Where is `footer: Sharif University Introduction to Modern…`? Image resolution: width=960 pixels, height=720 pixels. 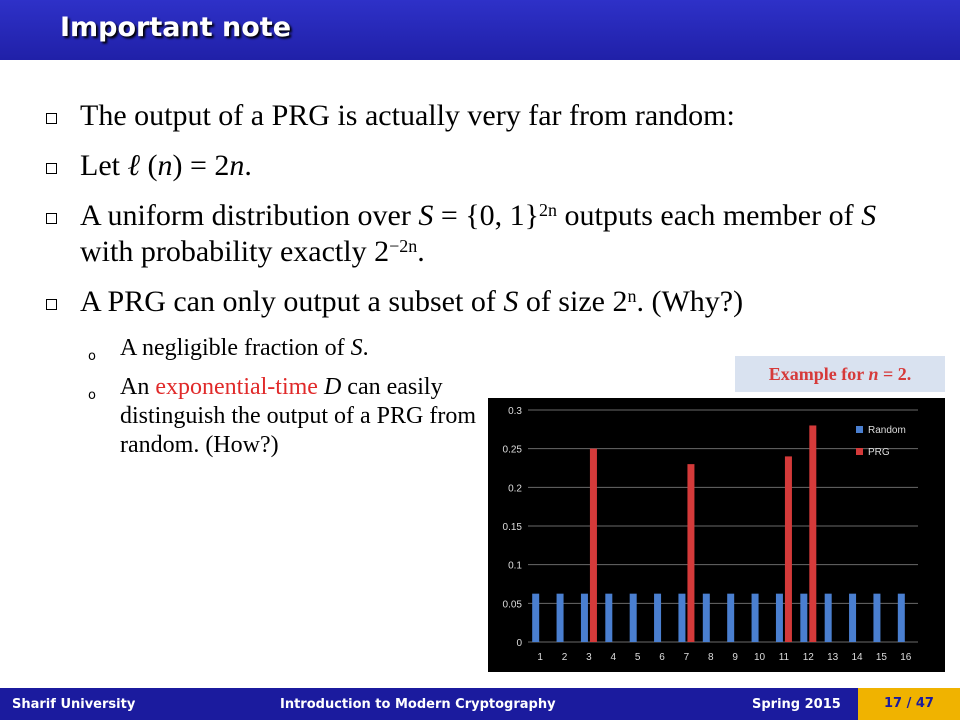 footer: Sharif University Introduction to Modern… is located at coordinates (480, 704).